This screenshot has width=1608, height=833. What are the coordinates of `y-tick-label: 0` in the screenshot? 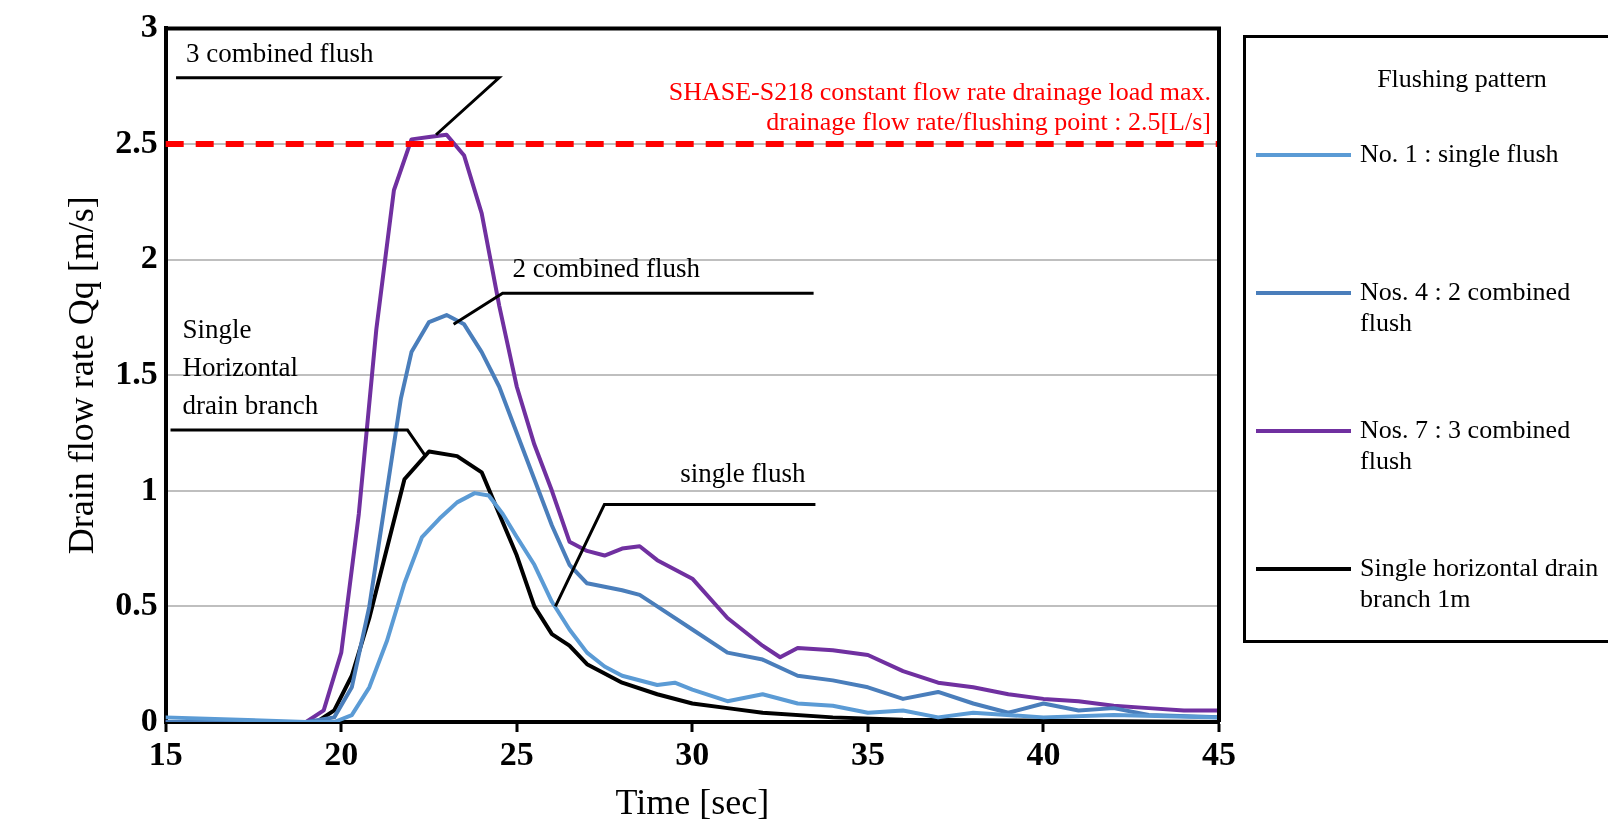 It's located at (149, 719).